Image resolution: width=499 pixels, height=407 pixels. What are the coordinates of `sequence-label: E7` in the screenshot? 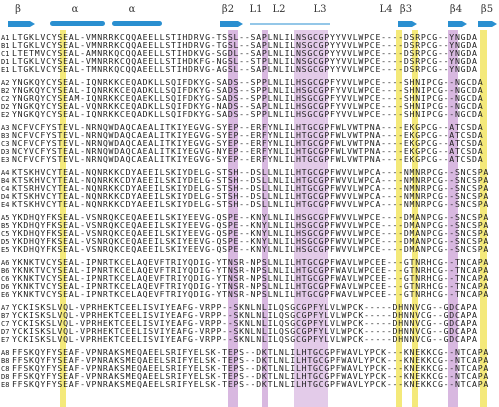 It's located at (5, 340).